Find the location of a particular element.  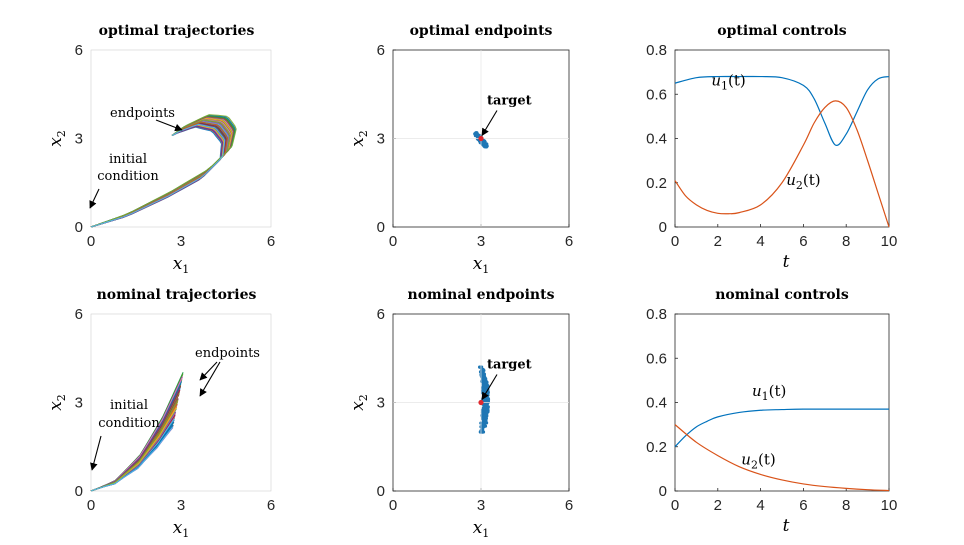

chart-title: optimal endpoints is located at coordinates (481, 31).